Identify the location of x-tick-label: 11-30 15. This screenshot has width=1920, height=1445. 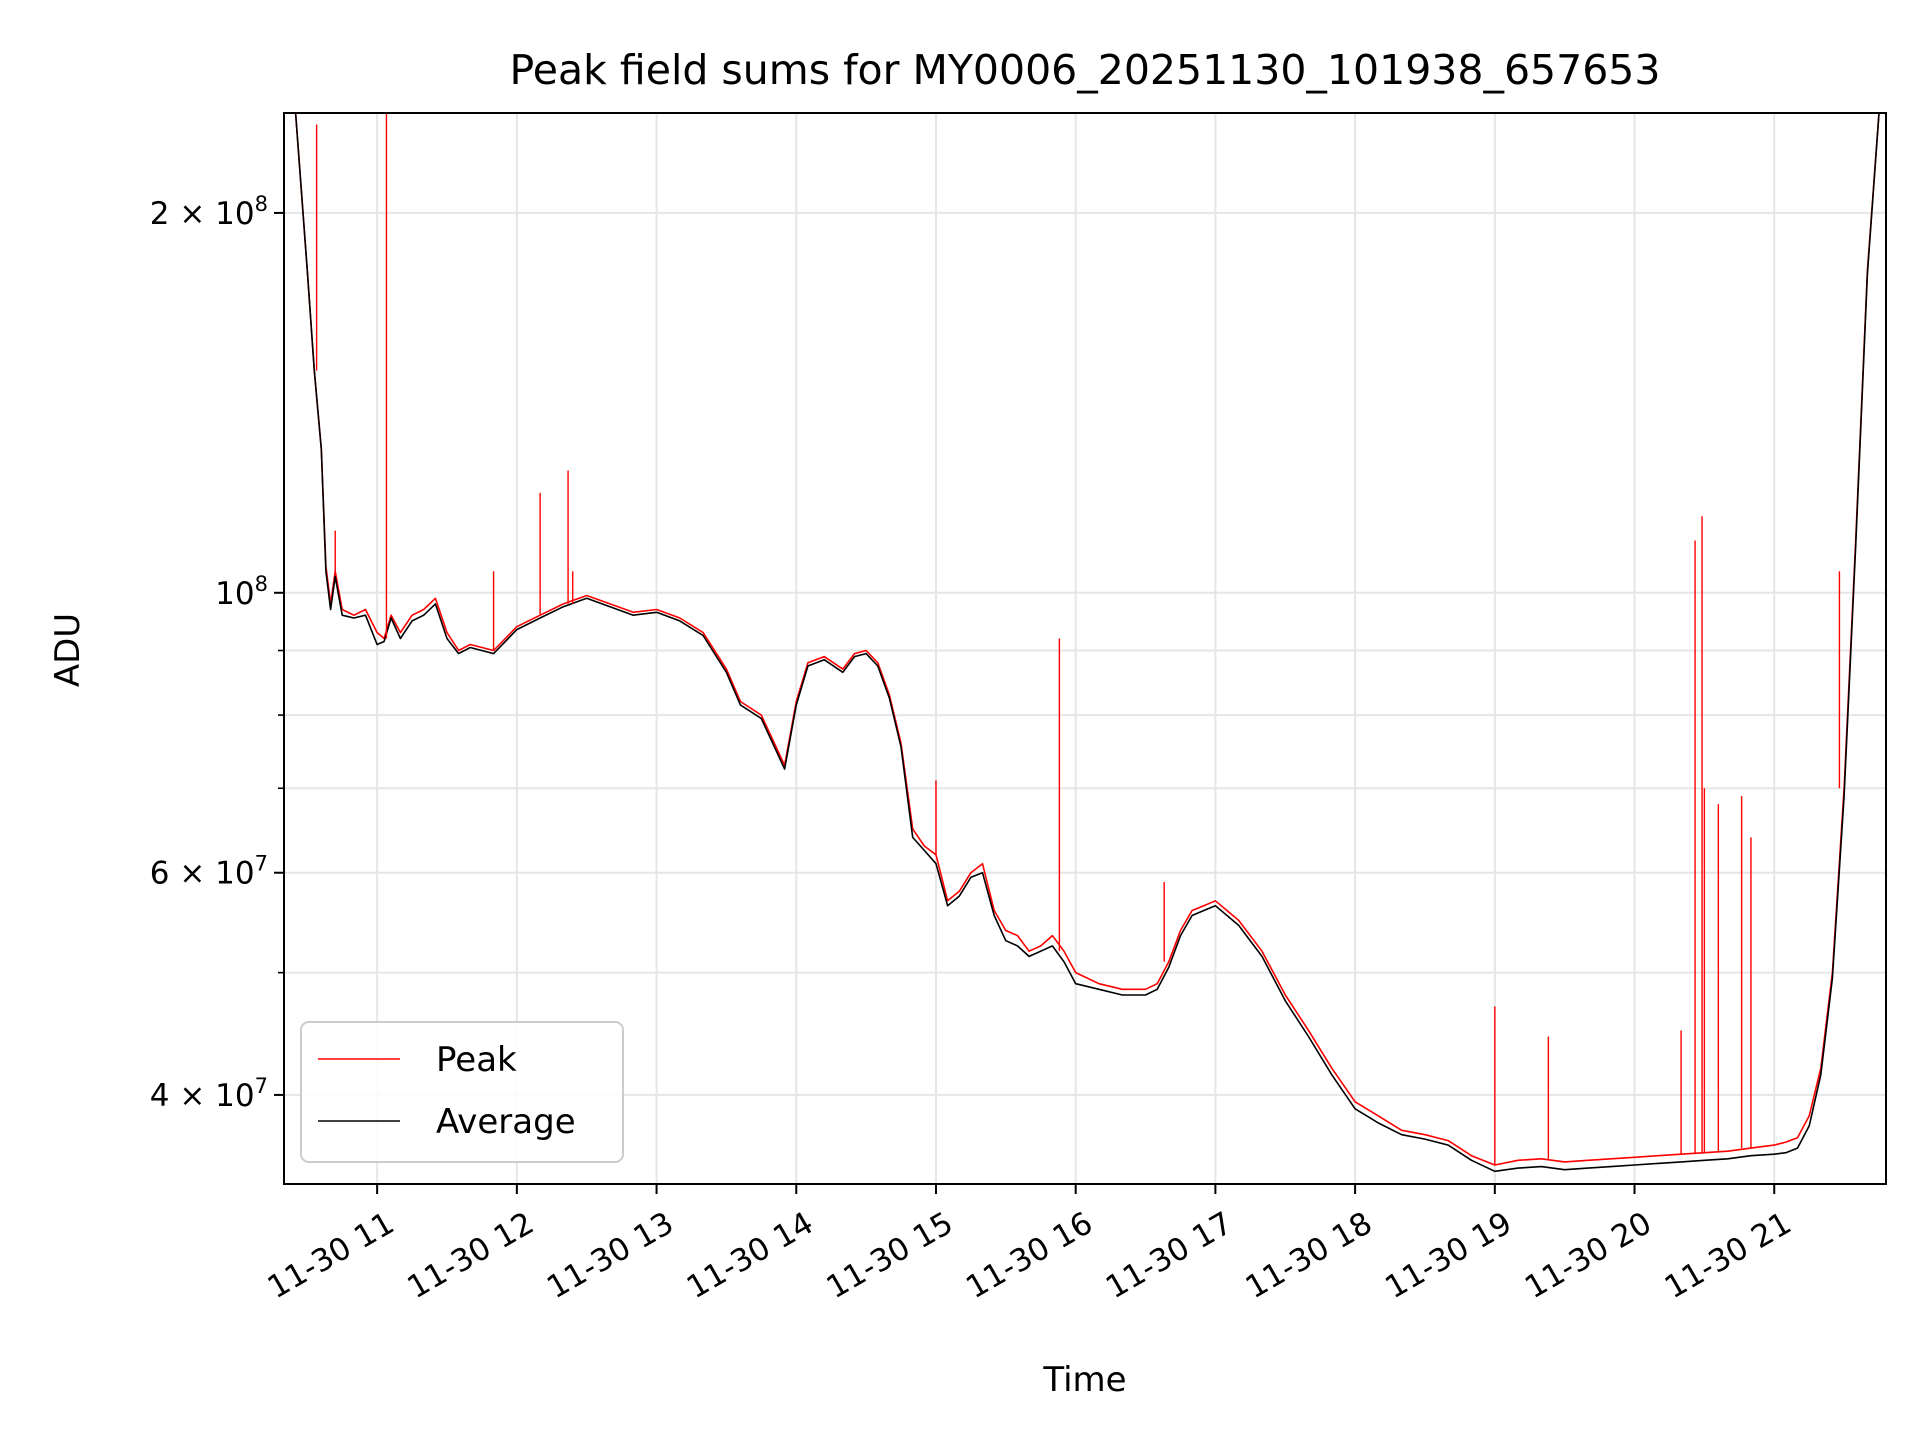
(889, 1255).